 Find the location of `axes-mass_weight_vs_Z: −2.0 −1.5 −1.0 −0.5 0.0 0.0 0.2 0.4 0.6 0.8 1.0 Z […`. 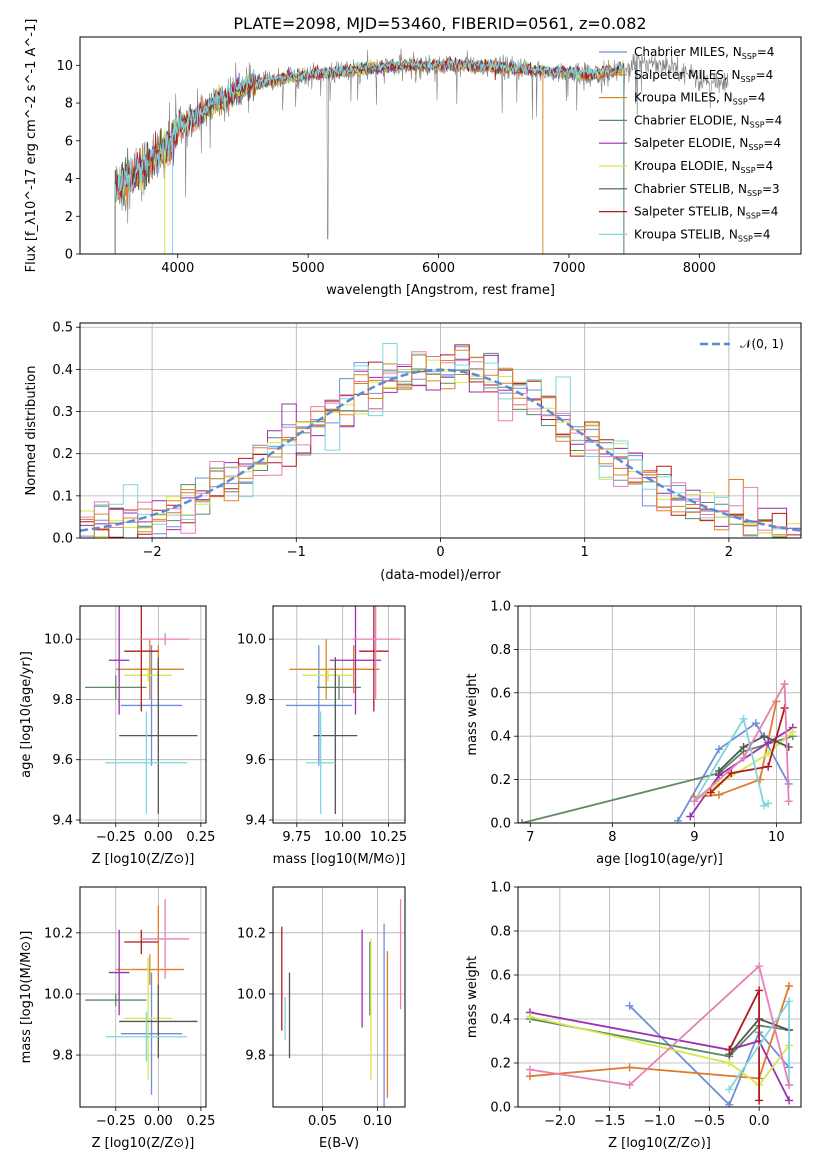

axes-mass_weight_vs_Z: −2.0 −1.5 −1.0 −0.5 0.0 0.0 0.2 0.4 0.6 0.8 1.0 Z [… is located at coordinates (633, 1016).